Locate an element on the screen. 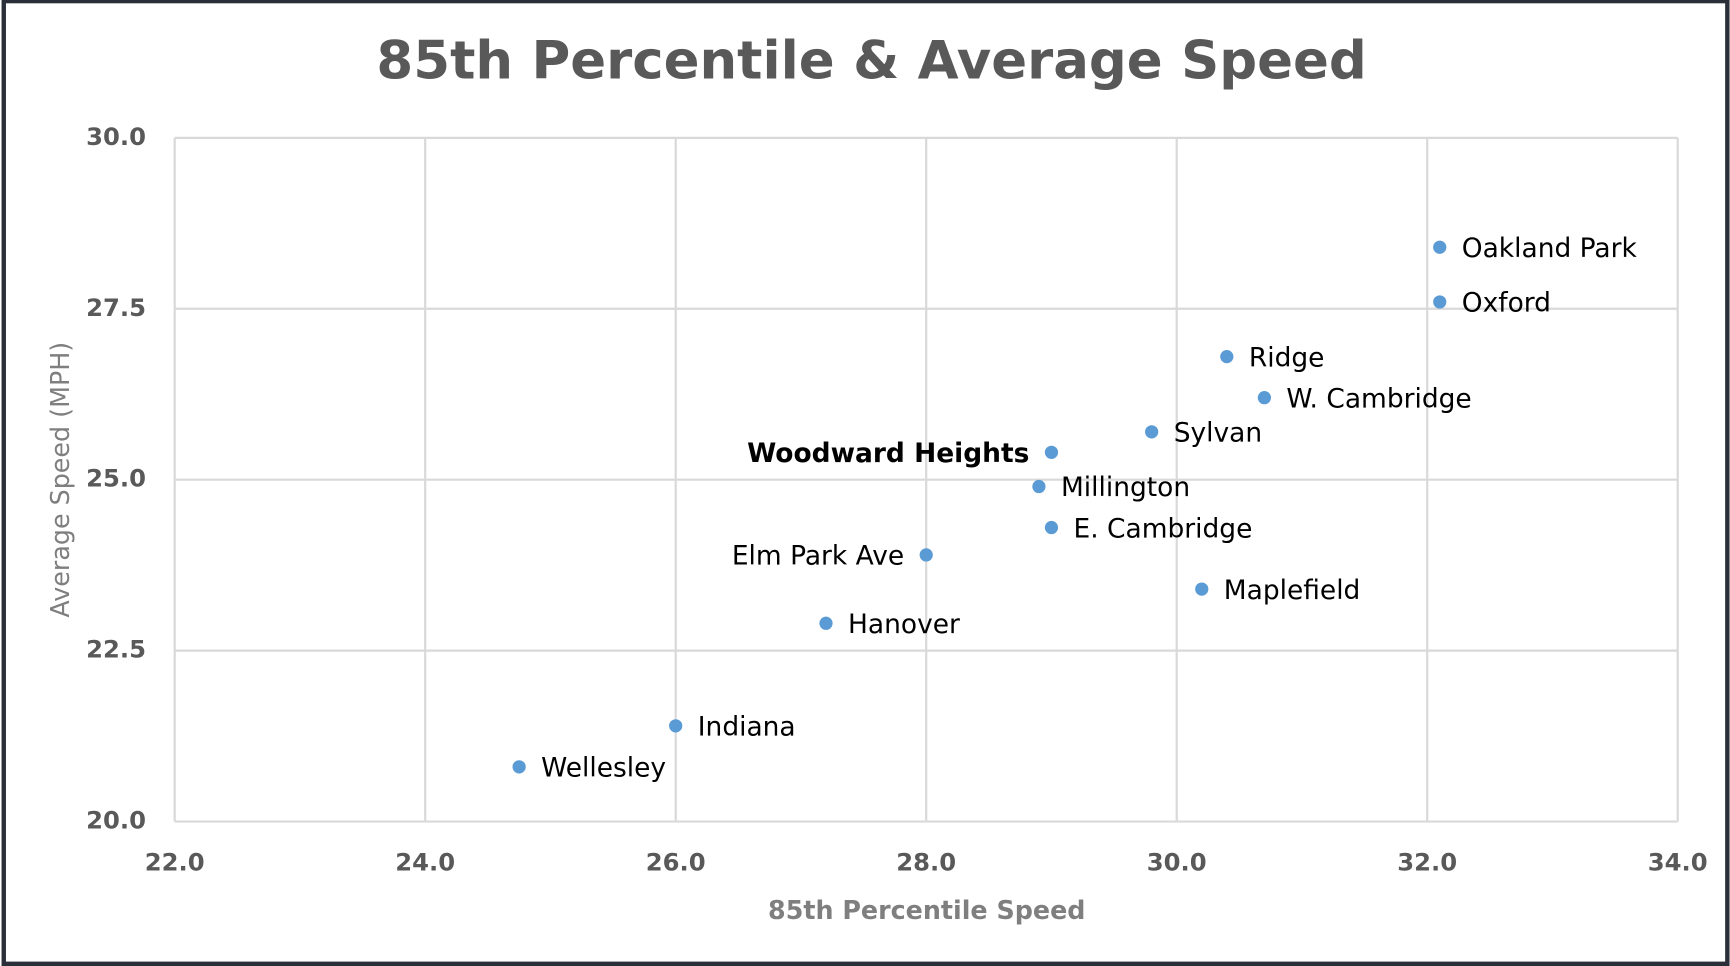 This screenshot has width=1730, height=966. point-label: Woodward Heights is located at coordinates (888, 453).